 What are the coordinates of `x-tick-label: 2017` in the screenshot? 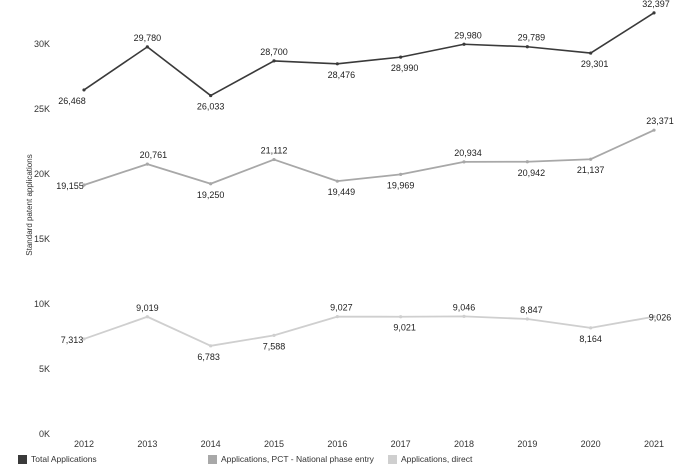 It's located at (401, 444).